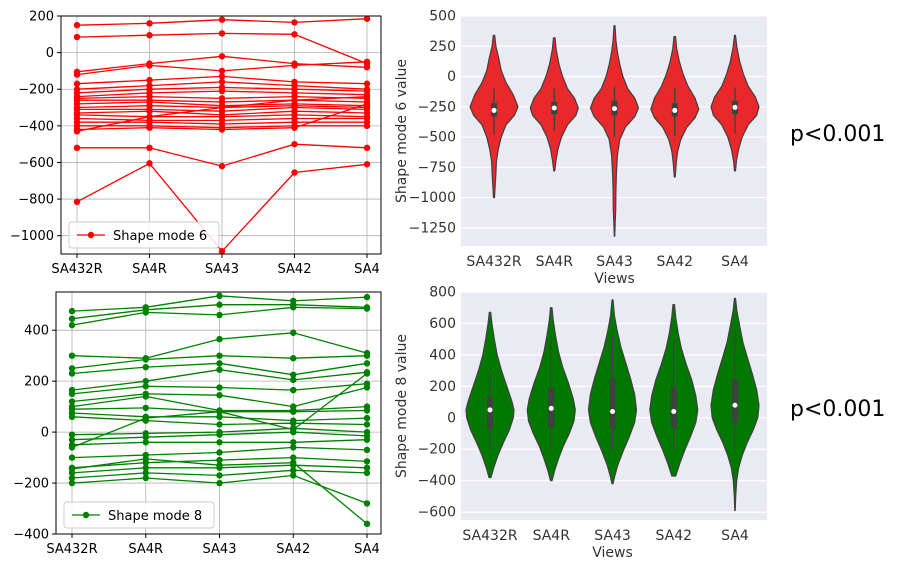 The width and height of the screenshot is (904, 576). I want to click on plot-area, so click(221, 135).